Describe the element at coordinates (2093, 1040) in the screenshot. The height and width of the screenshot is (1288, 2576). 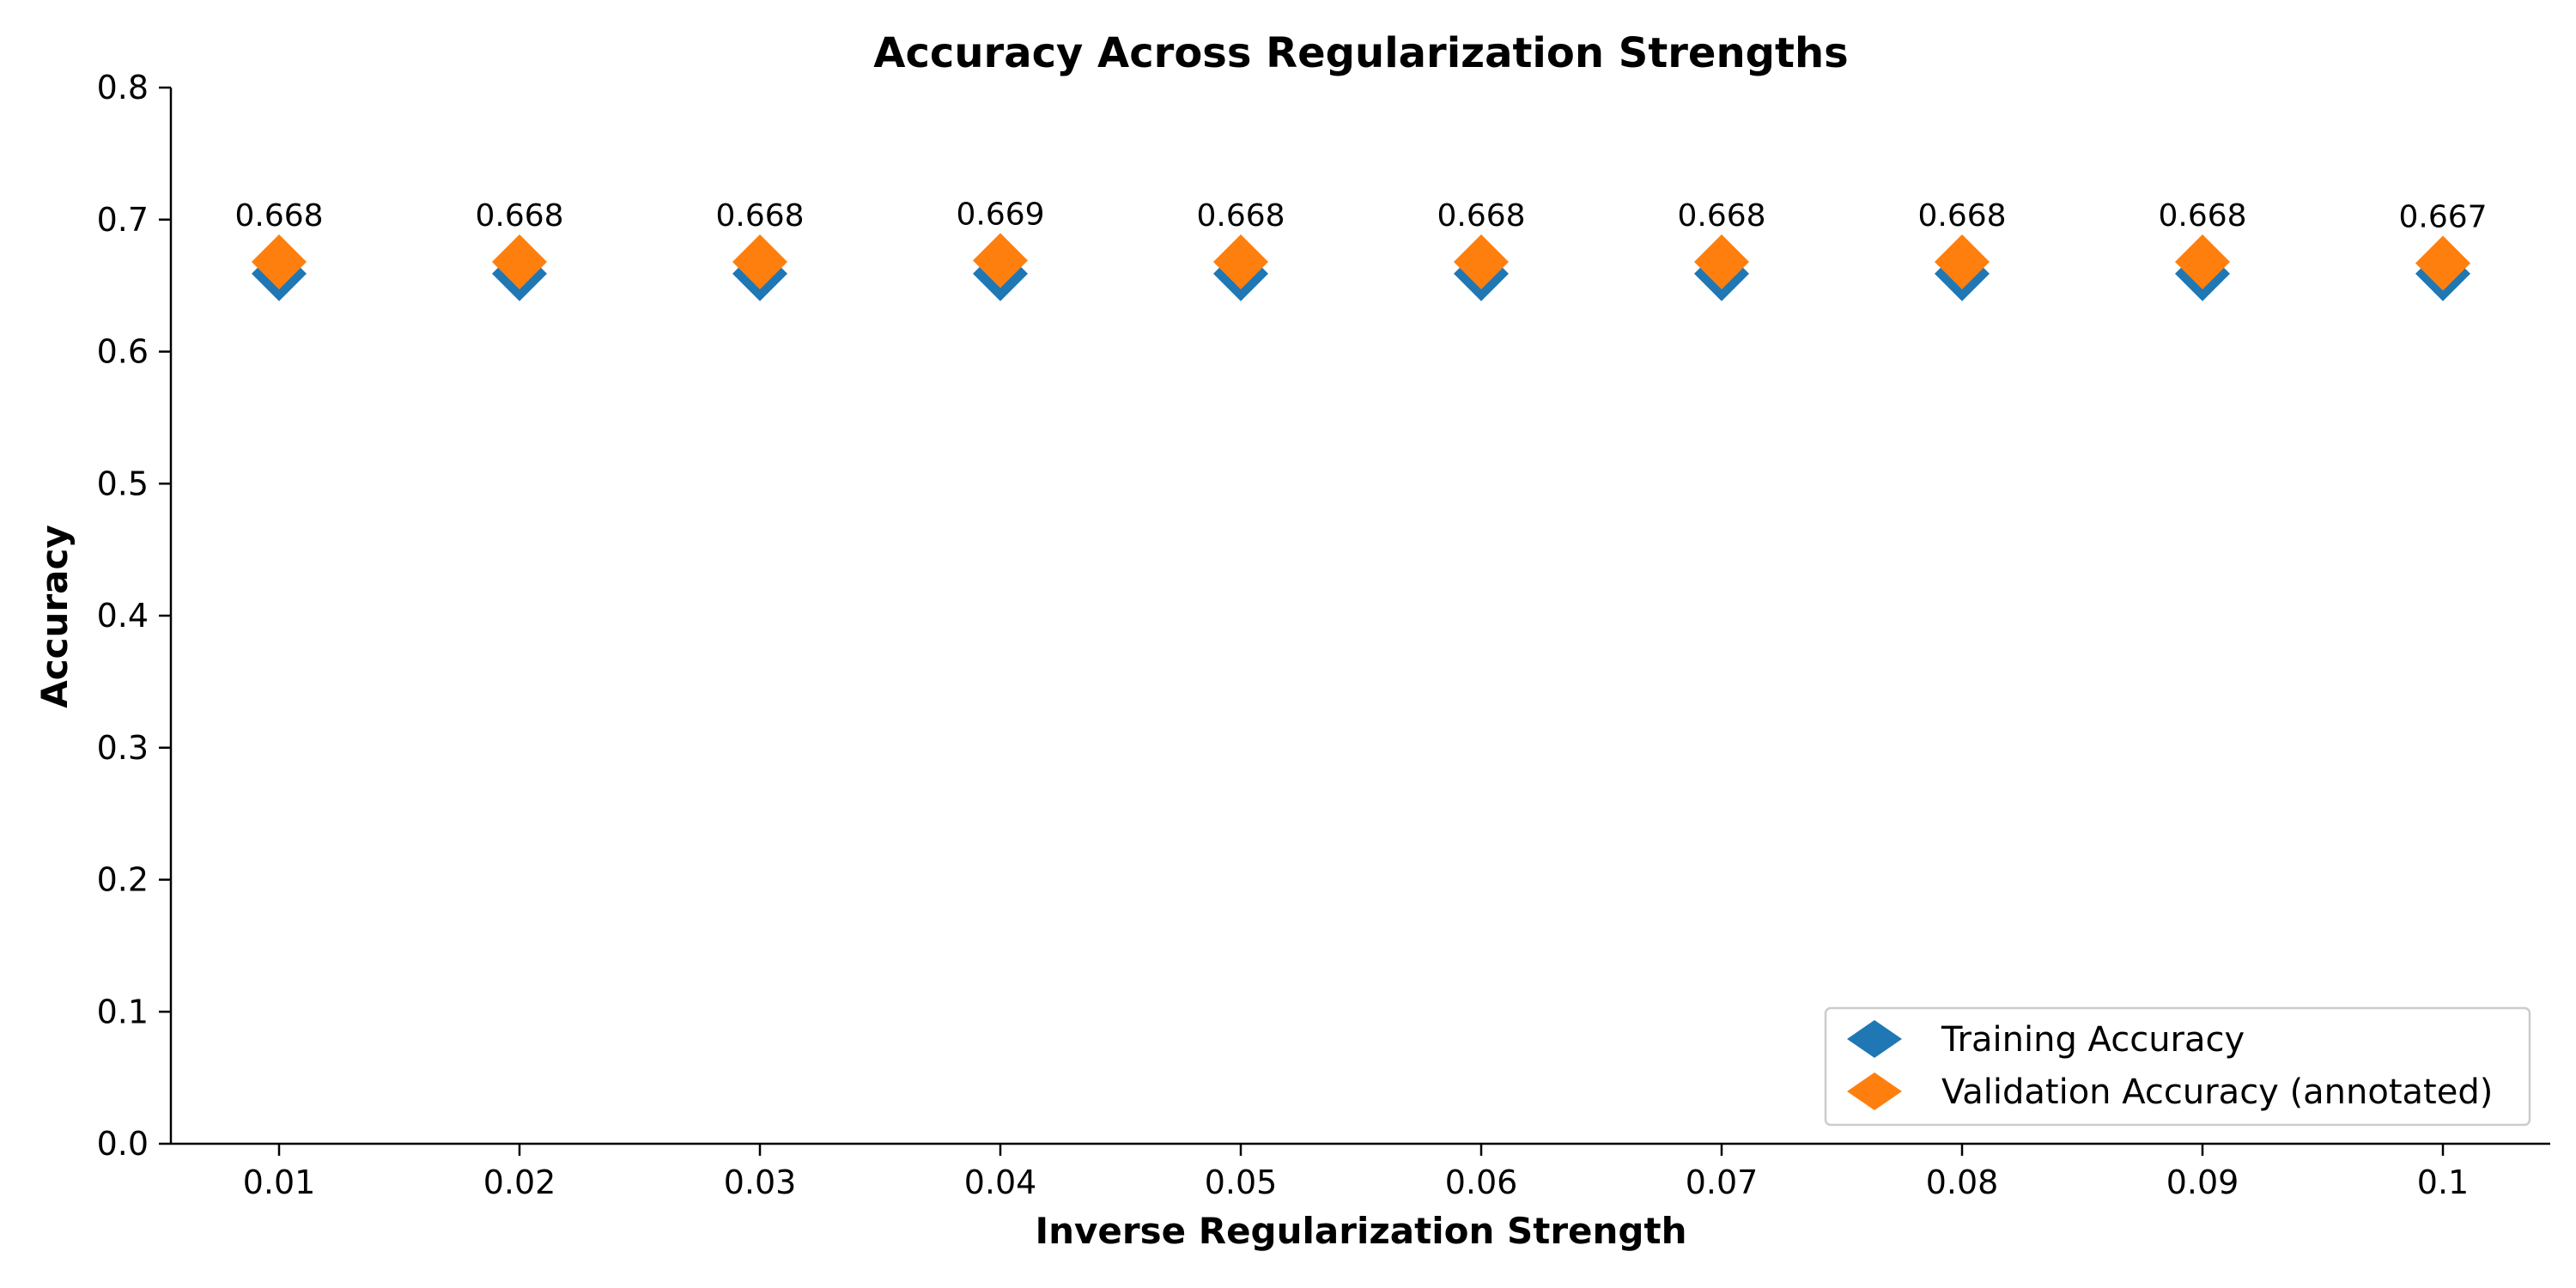
I see `legend-label-training: Training Accuracy` at that location.